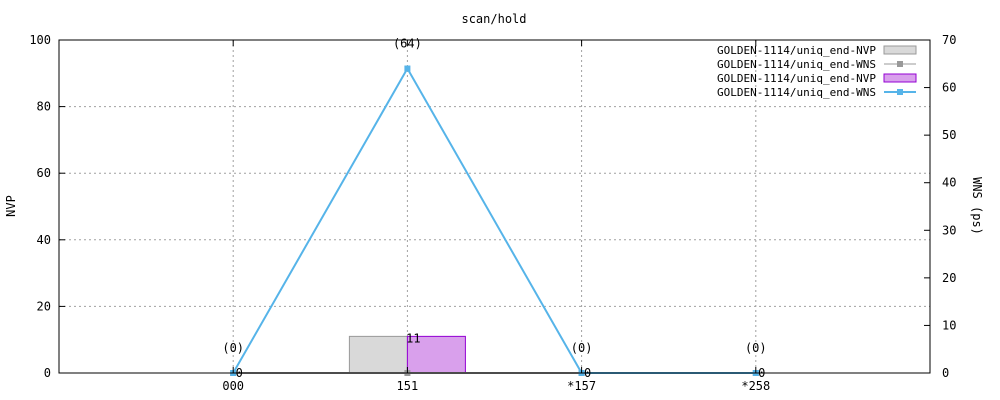 This screenshot has width=1000, height=400. I want to click on y-tick-label: 20, so click(44, 306).